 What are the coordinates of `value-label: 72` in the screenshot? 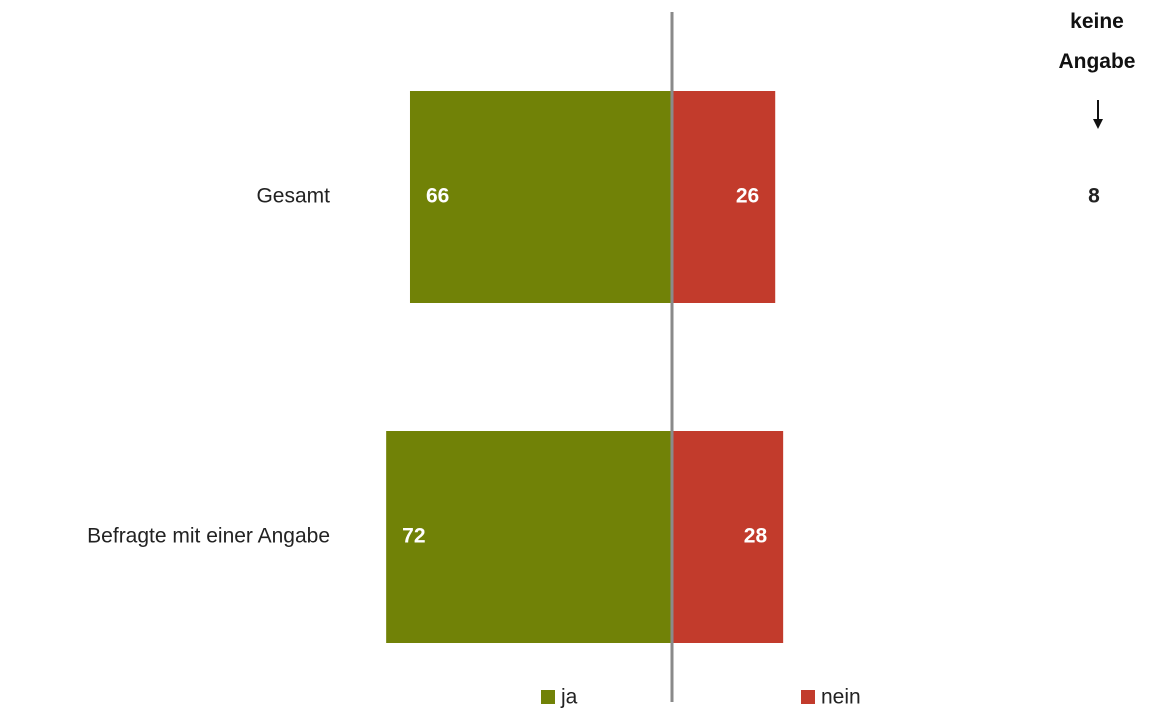 It's located at (413, 536).